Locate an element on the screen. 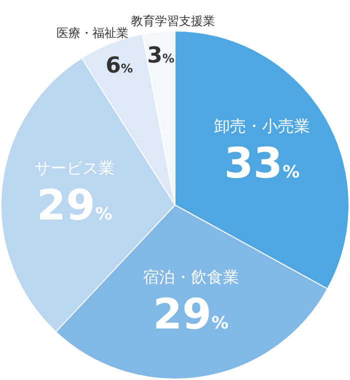 Image resolution: width=350 pixels, height=380 pixels. data-label: 33% is located at coordinates (262, 163).